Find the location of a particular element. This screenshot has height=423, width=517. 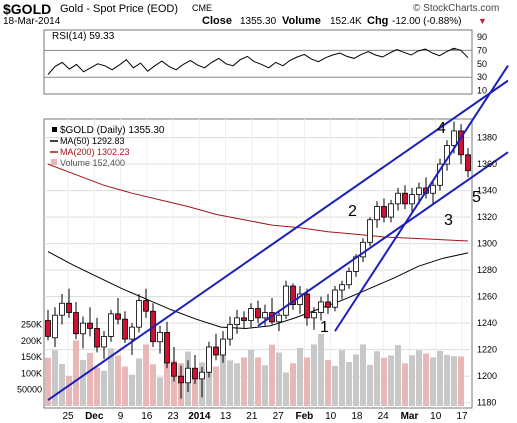

exchange-label: CME is located at coordinates (202, 8).